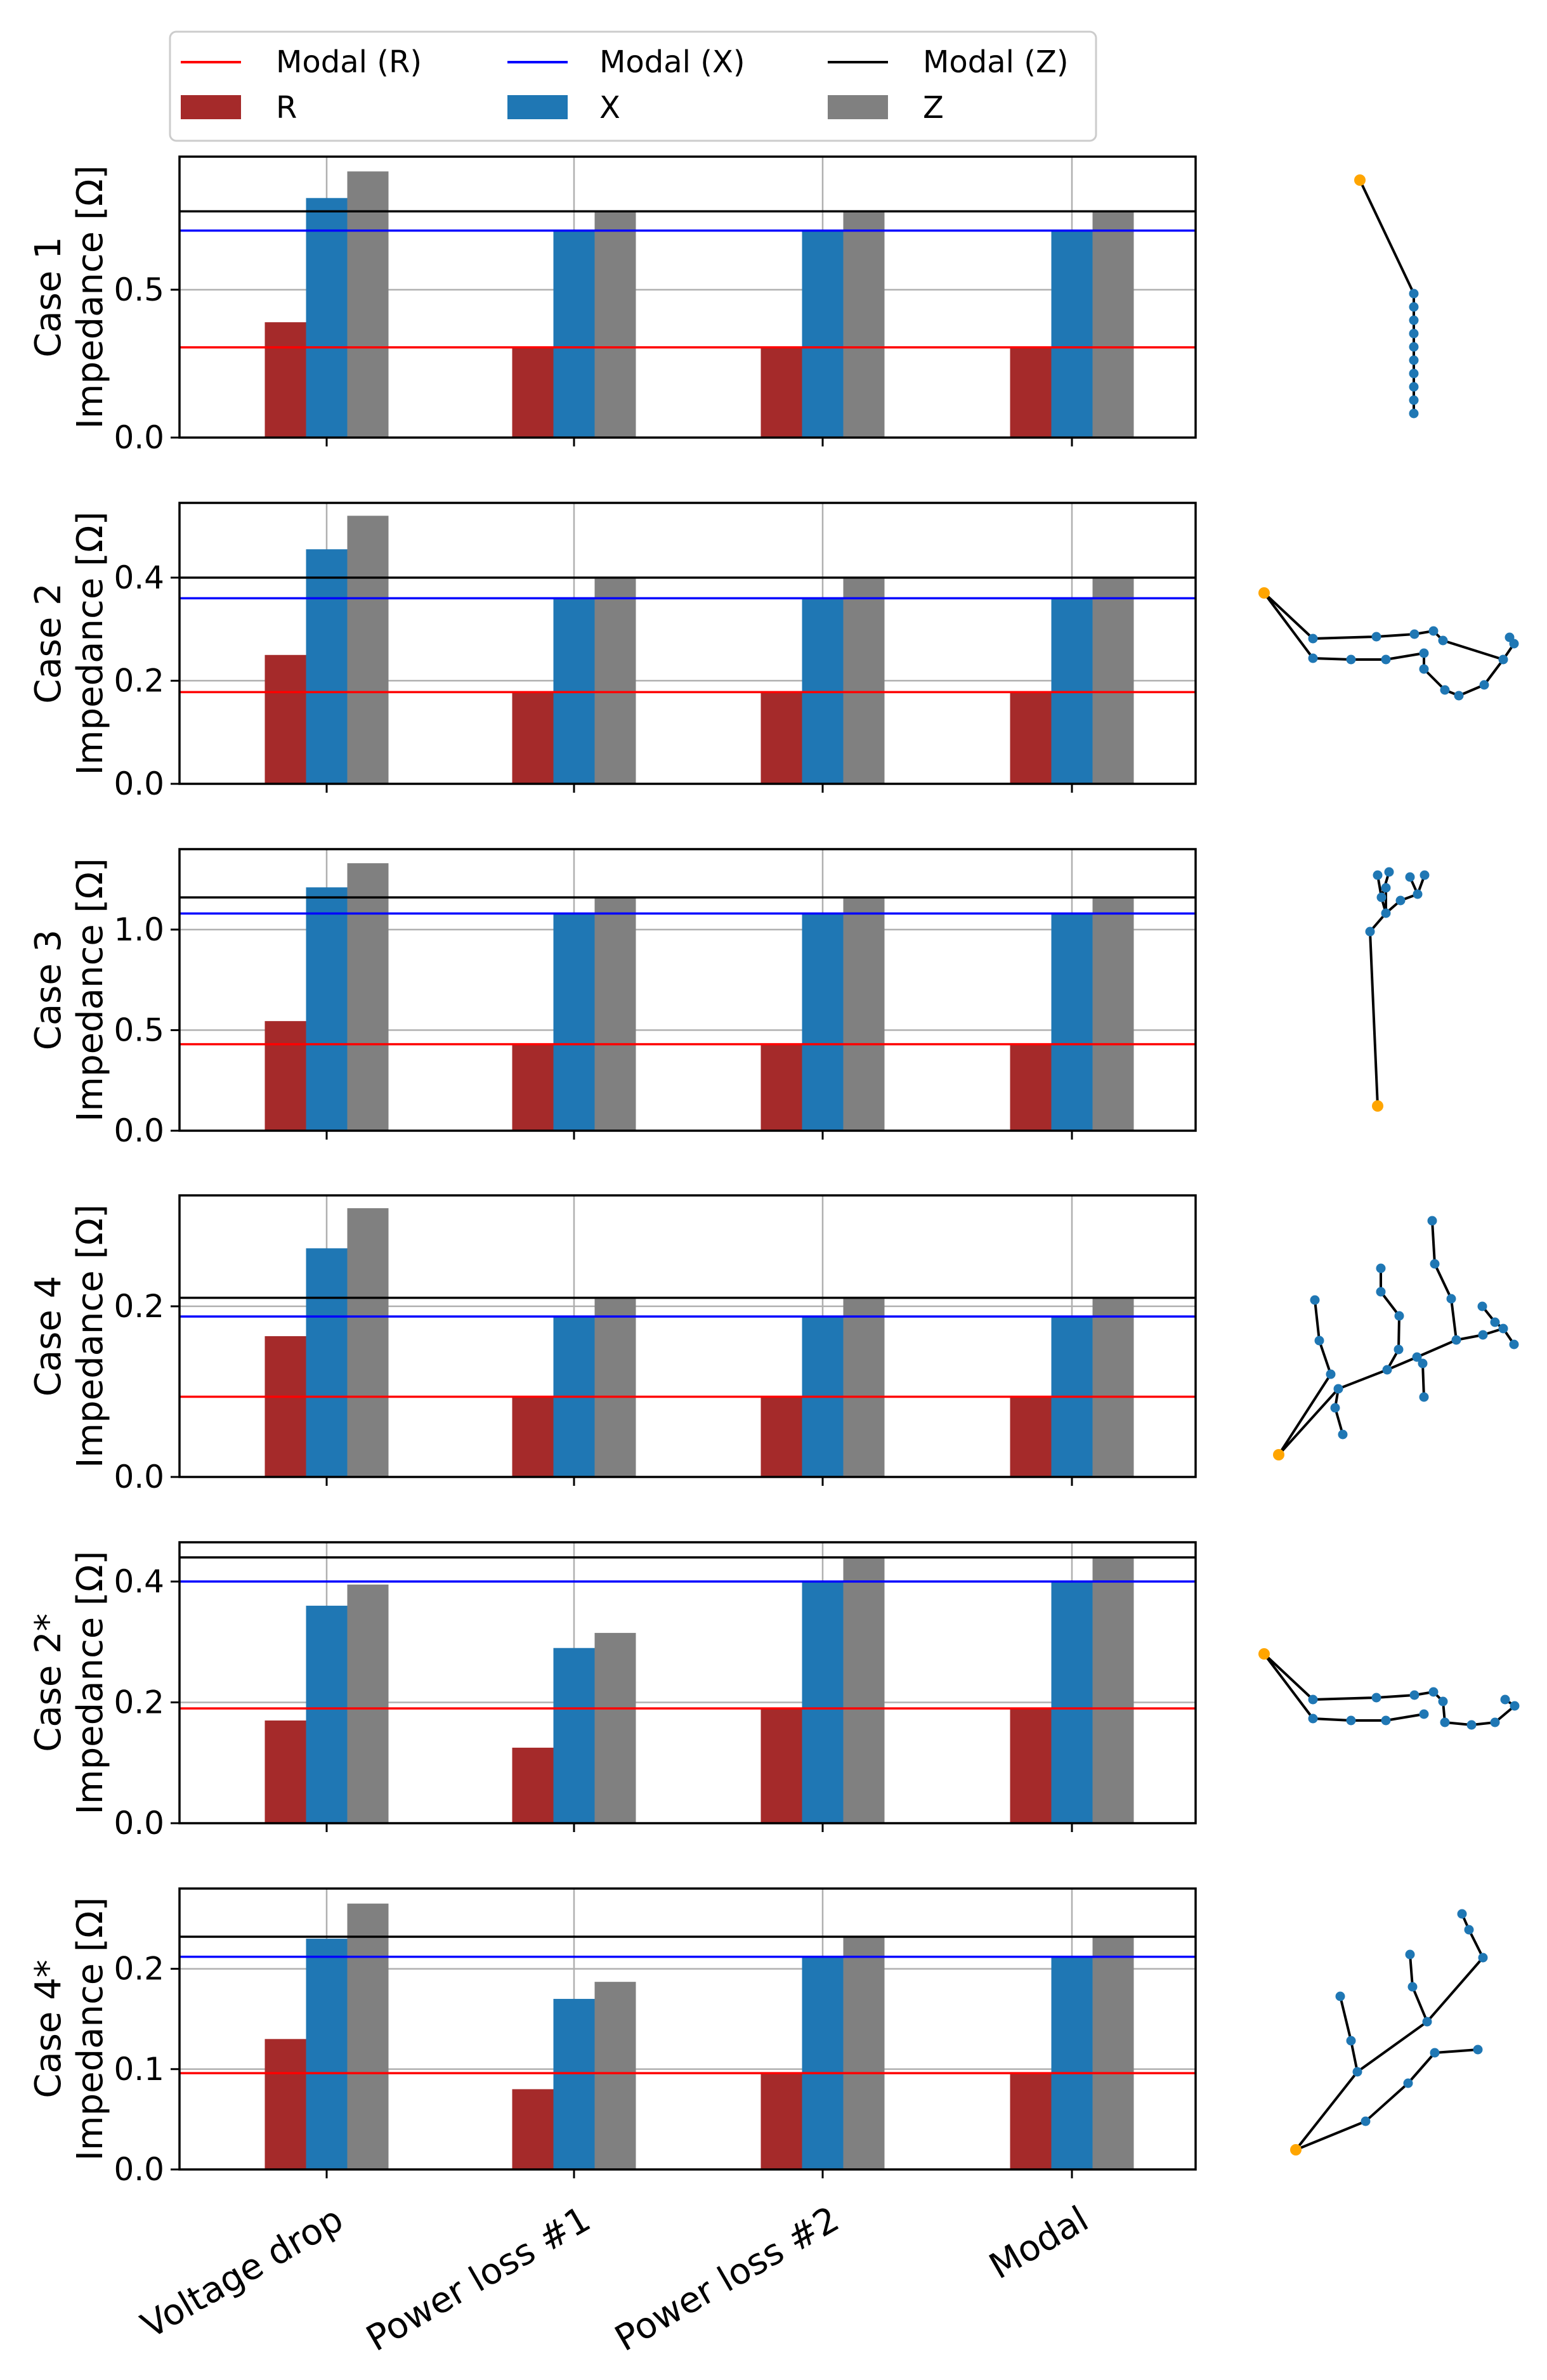  What do you see at coordinates (69, 1683) in the screenshot?
I see `y-axis-label: Case 2*Impedance [Ω]` at bounding box center [69, 1683].